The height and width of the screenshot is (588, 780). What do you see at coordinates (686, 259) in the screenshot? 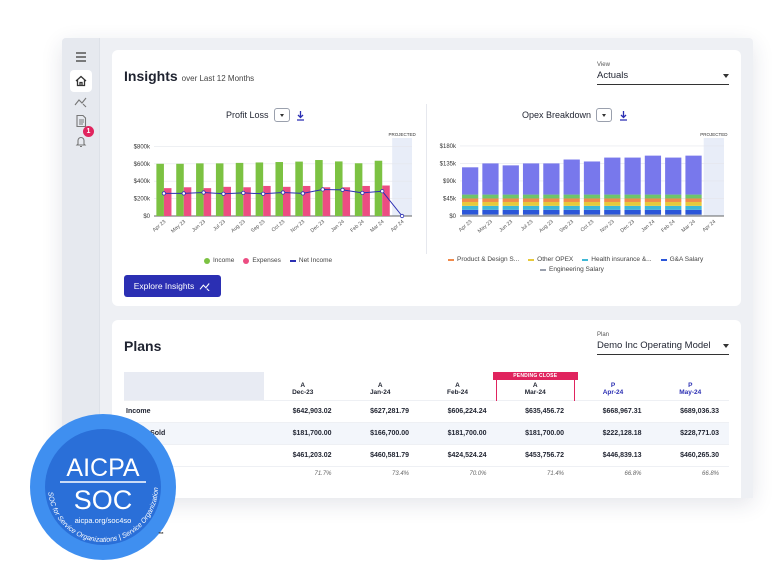
I see `legend-label: G&A Salary` at bounding box center [686, 259].